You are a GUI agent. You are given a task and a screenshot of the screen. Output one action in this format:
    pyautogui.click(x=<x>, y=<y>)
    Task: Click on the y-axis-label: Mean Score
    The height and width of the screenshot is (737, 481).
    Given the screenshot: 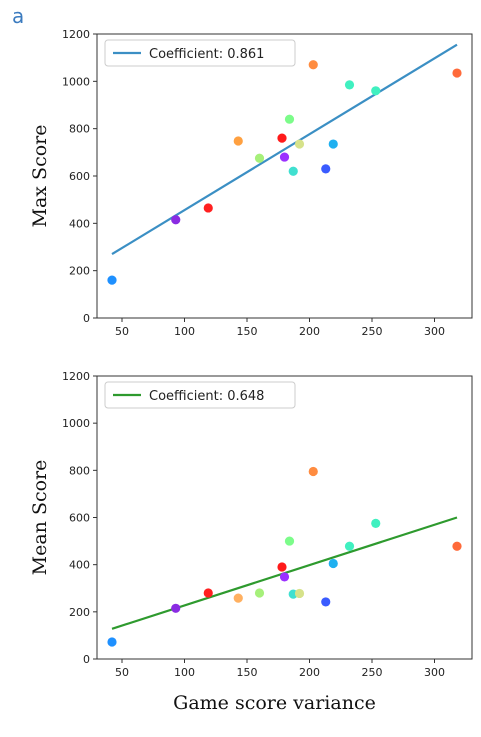 What is the action you would take?
    pyautogui.click(x=40, y=518)
    